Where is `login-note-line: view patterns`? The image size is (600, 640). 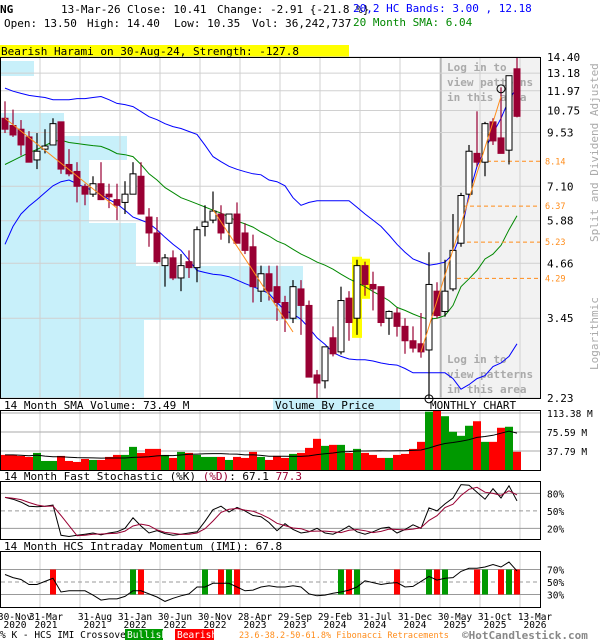 login-note-line: view patterns is located at coordinates (490, 374).